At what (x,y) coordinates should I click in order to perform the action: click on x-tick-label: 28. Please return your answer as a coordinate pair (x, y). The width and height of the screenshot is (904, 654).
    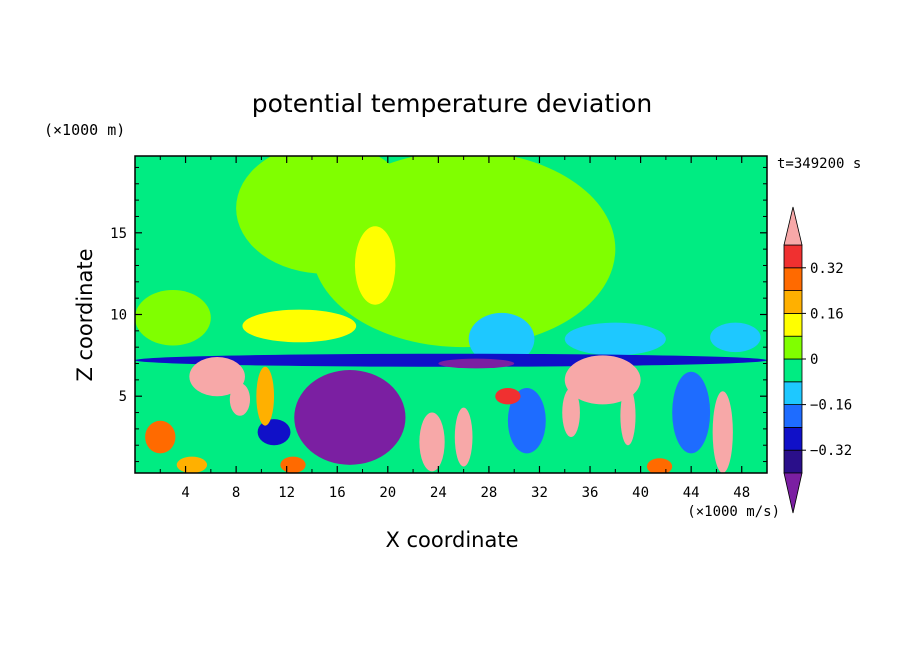
    Looking at the image, I should click on (488, 493).